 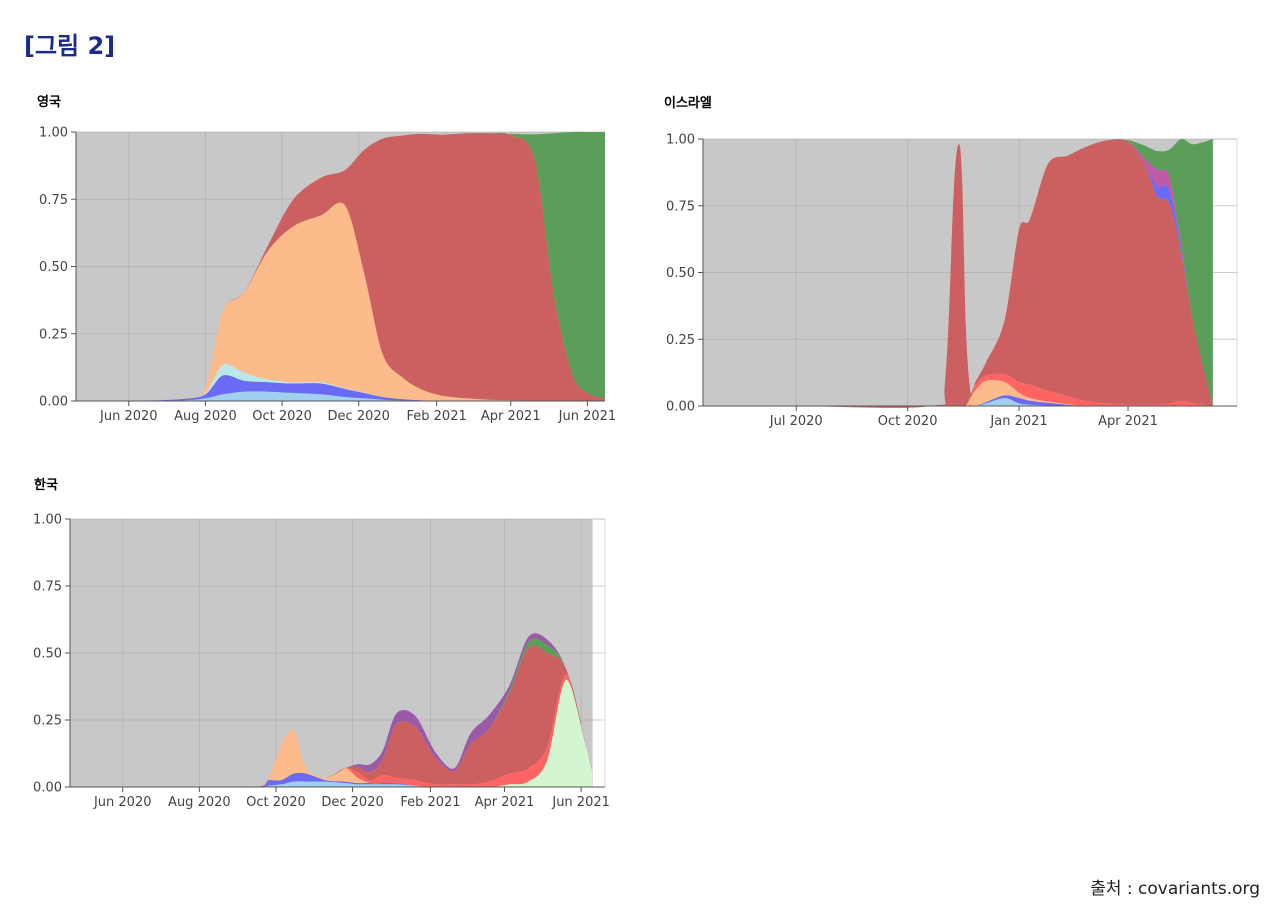 I want to click on israel-ytick-label: 0.50, so click(x=680, y=273).